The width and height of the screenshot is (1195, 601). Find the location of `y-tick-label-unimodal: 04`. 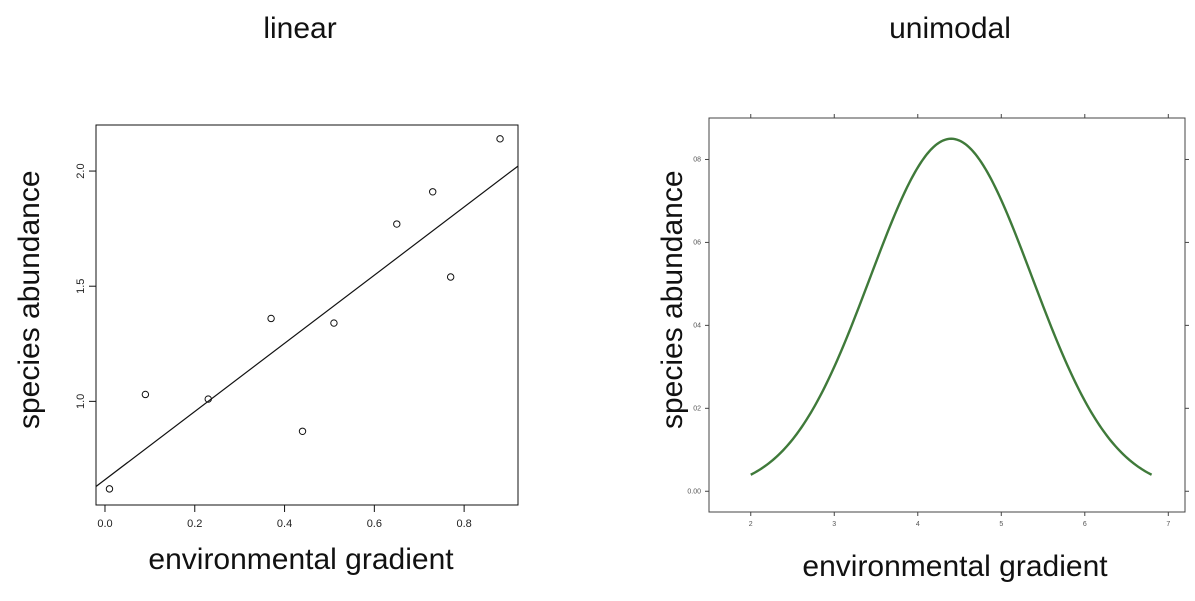

y-tick-label-unimodal: 04 is located at coordinates (697, 325).